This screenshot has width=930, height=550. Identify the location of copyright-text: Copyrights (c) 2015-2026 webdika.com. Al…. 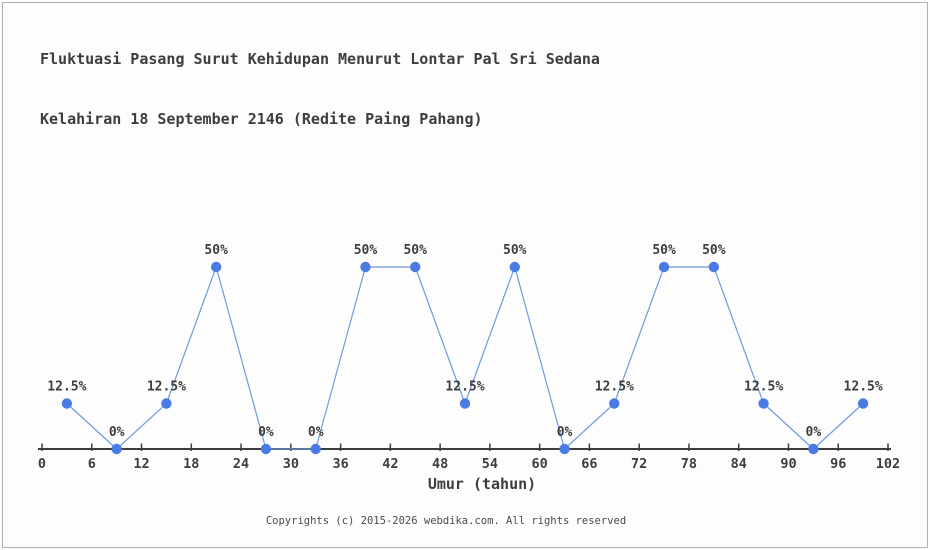
(446, 521).